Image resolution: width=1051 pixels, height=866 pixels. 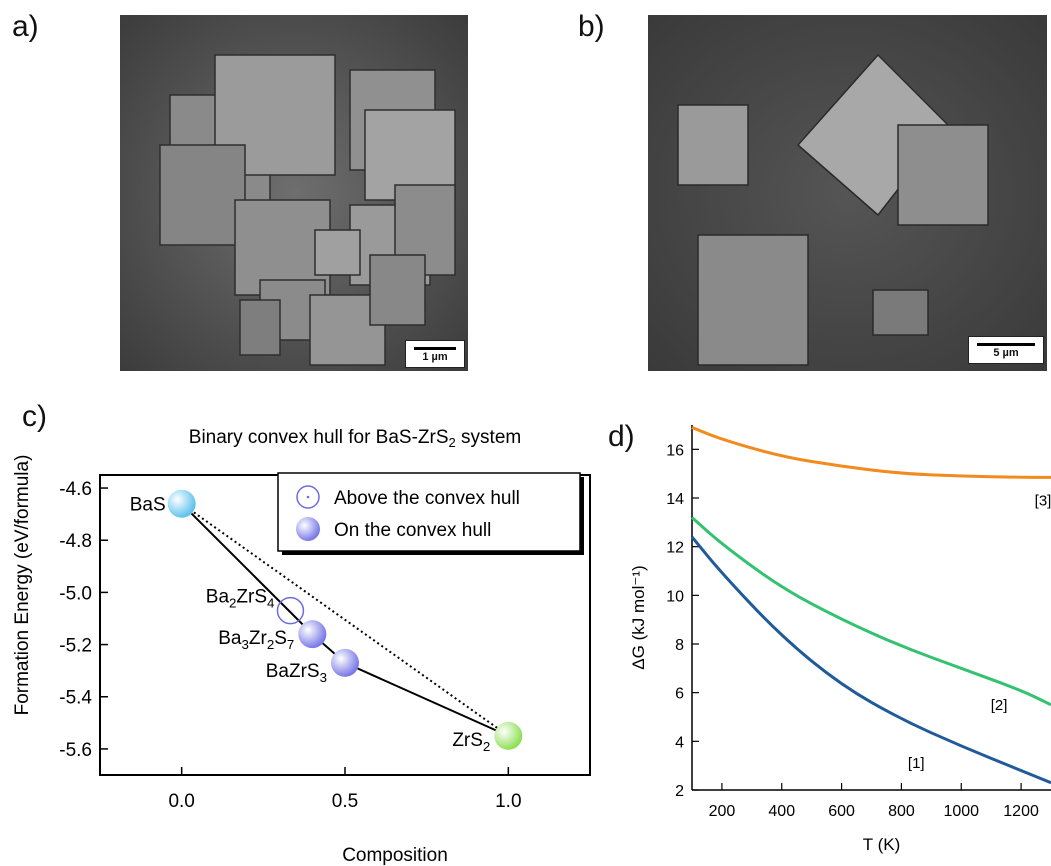 I want to click on sem-crystals-a, so click(x=294, y=193).